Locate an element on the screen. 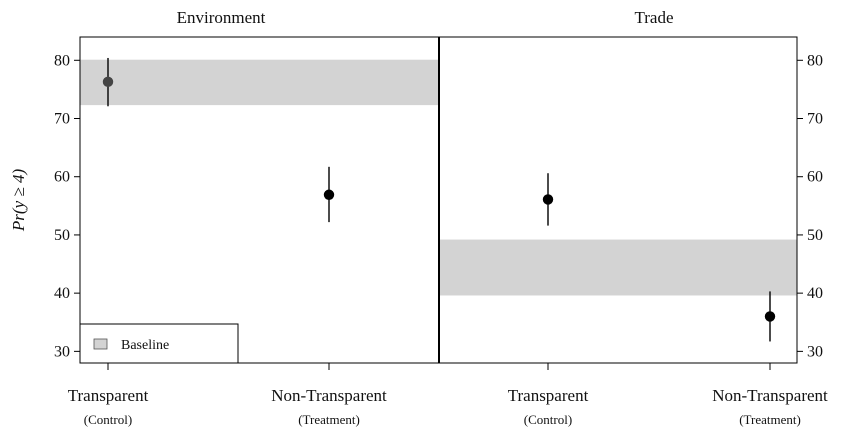  category-label-trade-treatment: Non-Transparent is located at coordinates (770, 395).